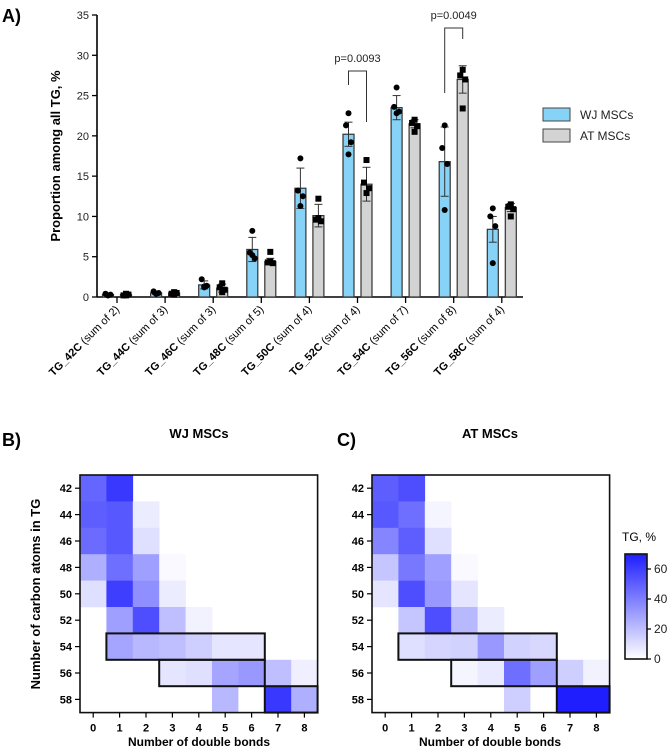 This screenshot has height=752, width=669. Describe the element at coordinates (490, 742) in the screenshot. I see `heatmap-c-x-axis-label: Number of double bonds` at that location.